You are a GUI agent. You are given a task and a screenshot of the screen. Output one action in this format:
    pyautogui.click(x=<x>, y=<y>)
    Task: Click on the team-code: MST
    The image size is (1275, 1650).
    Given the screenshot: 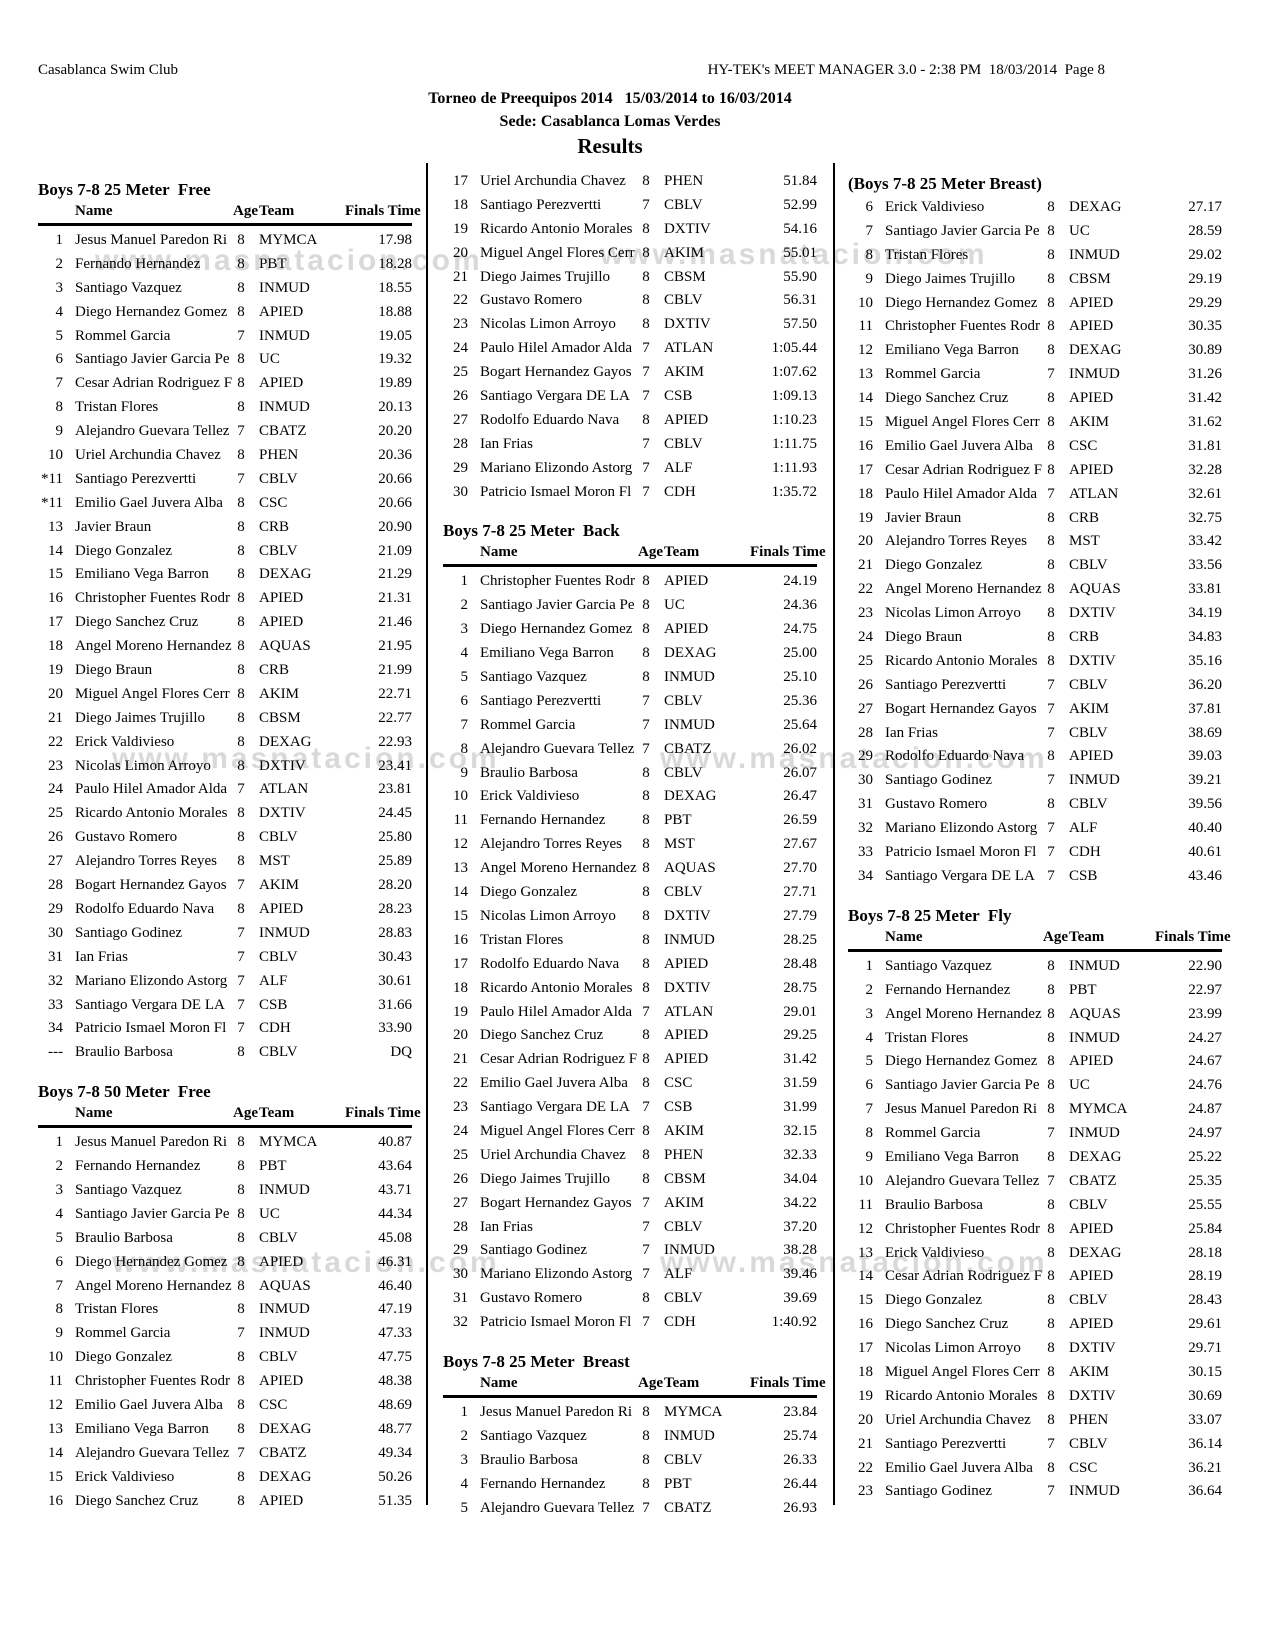 What is the action you would take?
    pyautogui.click(x=679, y=844)
    